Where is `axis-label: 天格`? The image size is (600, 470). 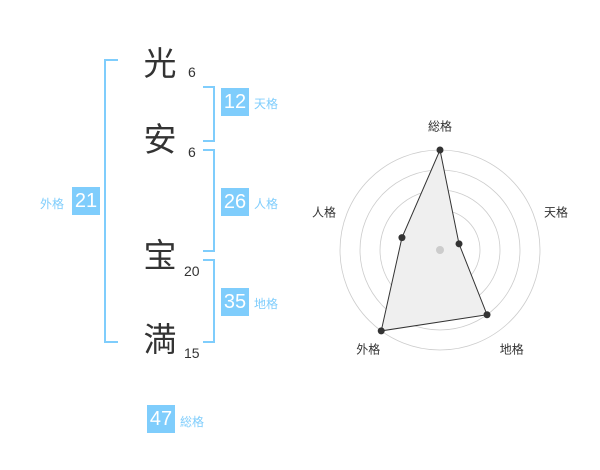
axis-label: 天格 is located at coordinates (556, 212).